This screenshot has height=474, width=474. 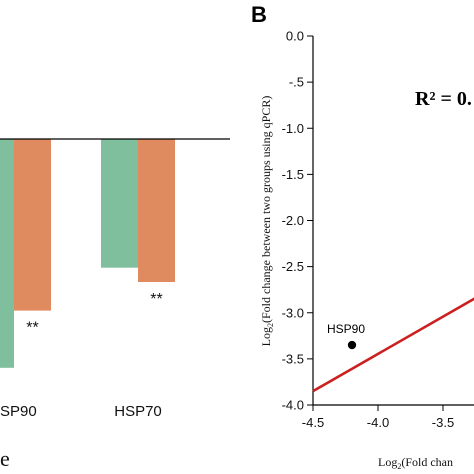 What do you see at coordinates (156, 299) in the screenshot?
I see `significance-label-hsp70: **` at bounding box center [156, 299].